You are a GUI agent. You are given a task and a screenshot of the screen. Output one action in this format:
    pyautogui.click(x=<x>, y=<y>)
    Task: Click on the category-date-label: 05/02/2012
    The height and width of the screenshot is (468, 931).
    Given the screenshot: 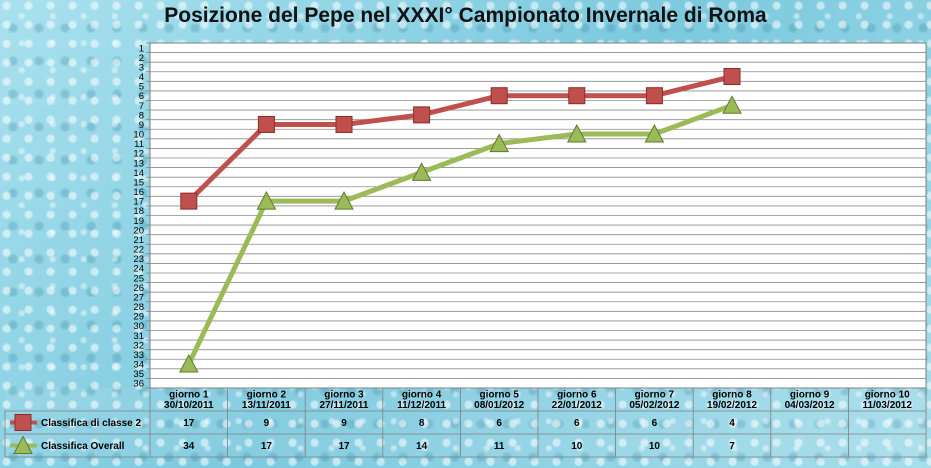 What is the action you would take?
    pyautogui.click(x=654, y=405)
    